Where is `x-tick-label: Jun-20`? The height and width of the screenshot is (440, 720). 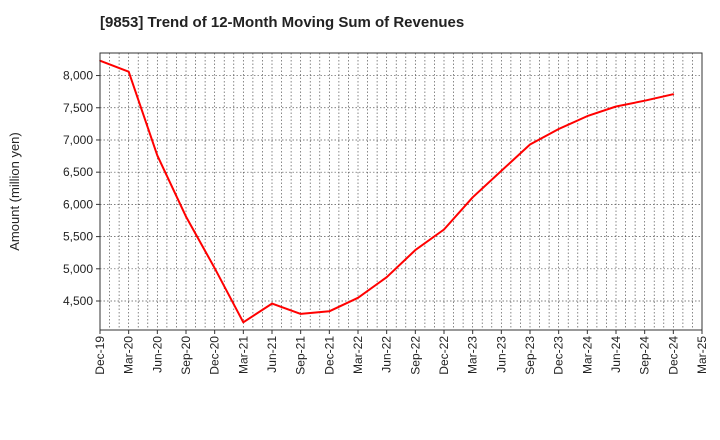 x-tick-label: Jun-20 is located at coordinates (157, 354).